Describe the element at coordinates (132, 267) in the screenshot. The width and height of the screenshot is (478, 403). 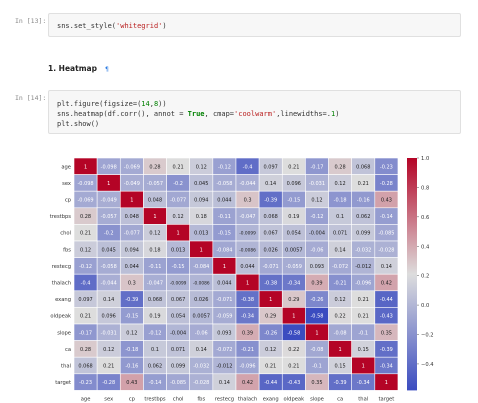
I see `heatmap-annotation: 0.044` at that location.